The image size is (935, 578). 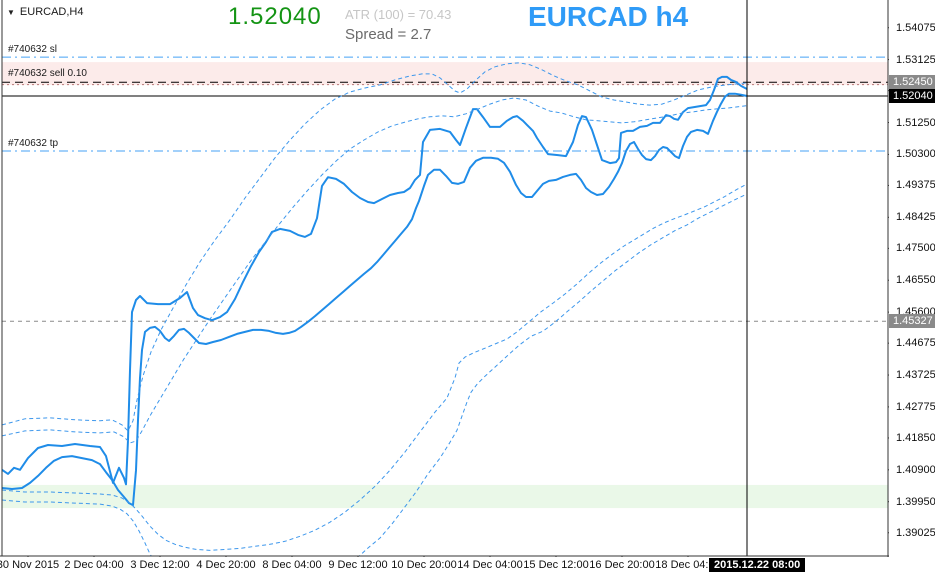 I want to click on order-stoploss-label: #740632 sl, so click(x=32, y=50).